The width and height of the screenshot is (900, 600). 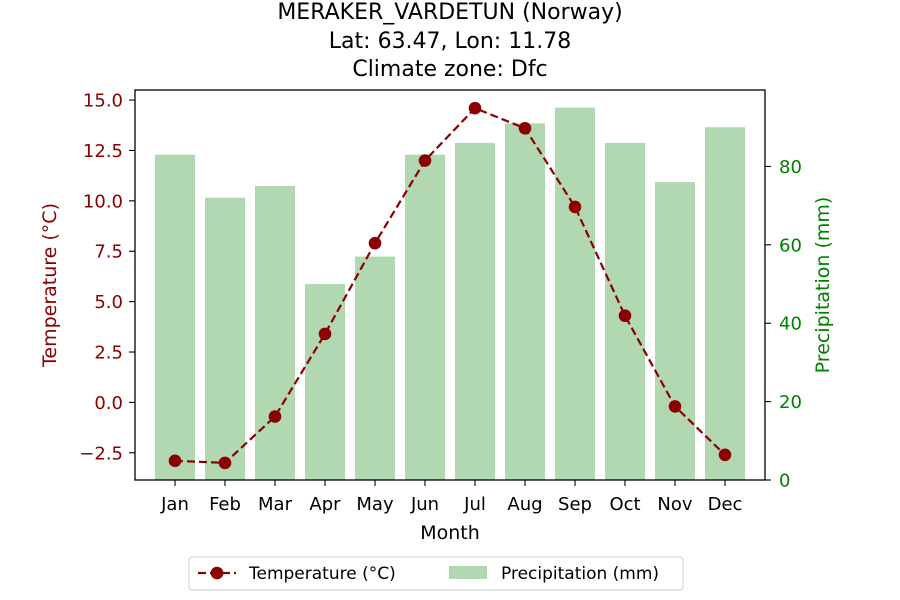 I want to click on legend: Temperature (°C) Precipitation (mm), so click(x=436, y=573).